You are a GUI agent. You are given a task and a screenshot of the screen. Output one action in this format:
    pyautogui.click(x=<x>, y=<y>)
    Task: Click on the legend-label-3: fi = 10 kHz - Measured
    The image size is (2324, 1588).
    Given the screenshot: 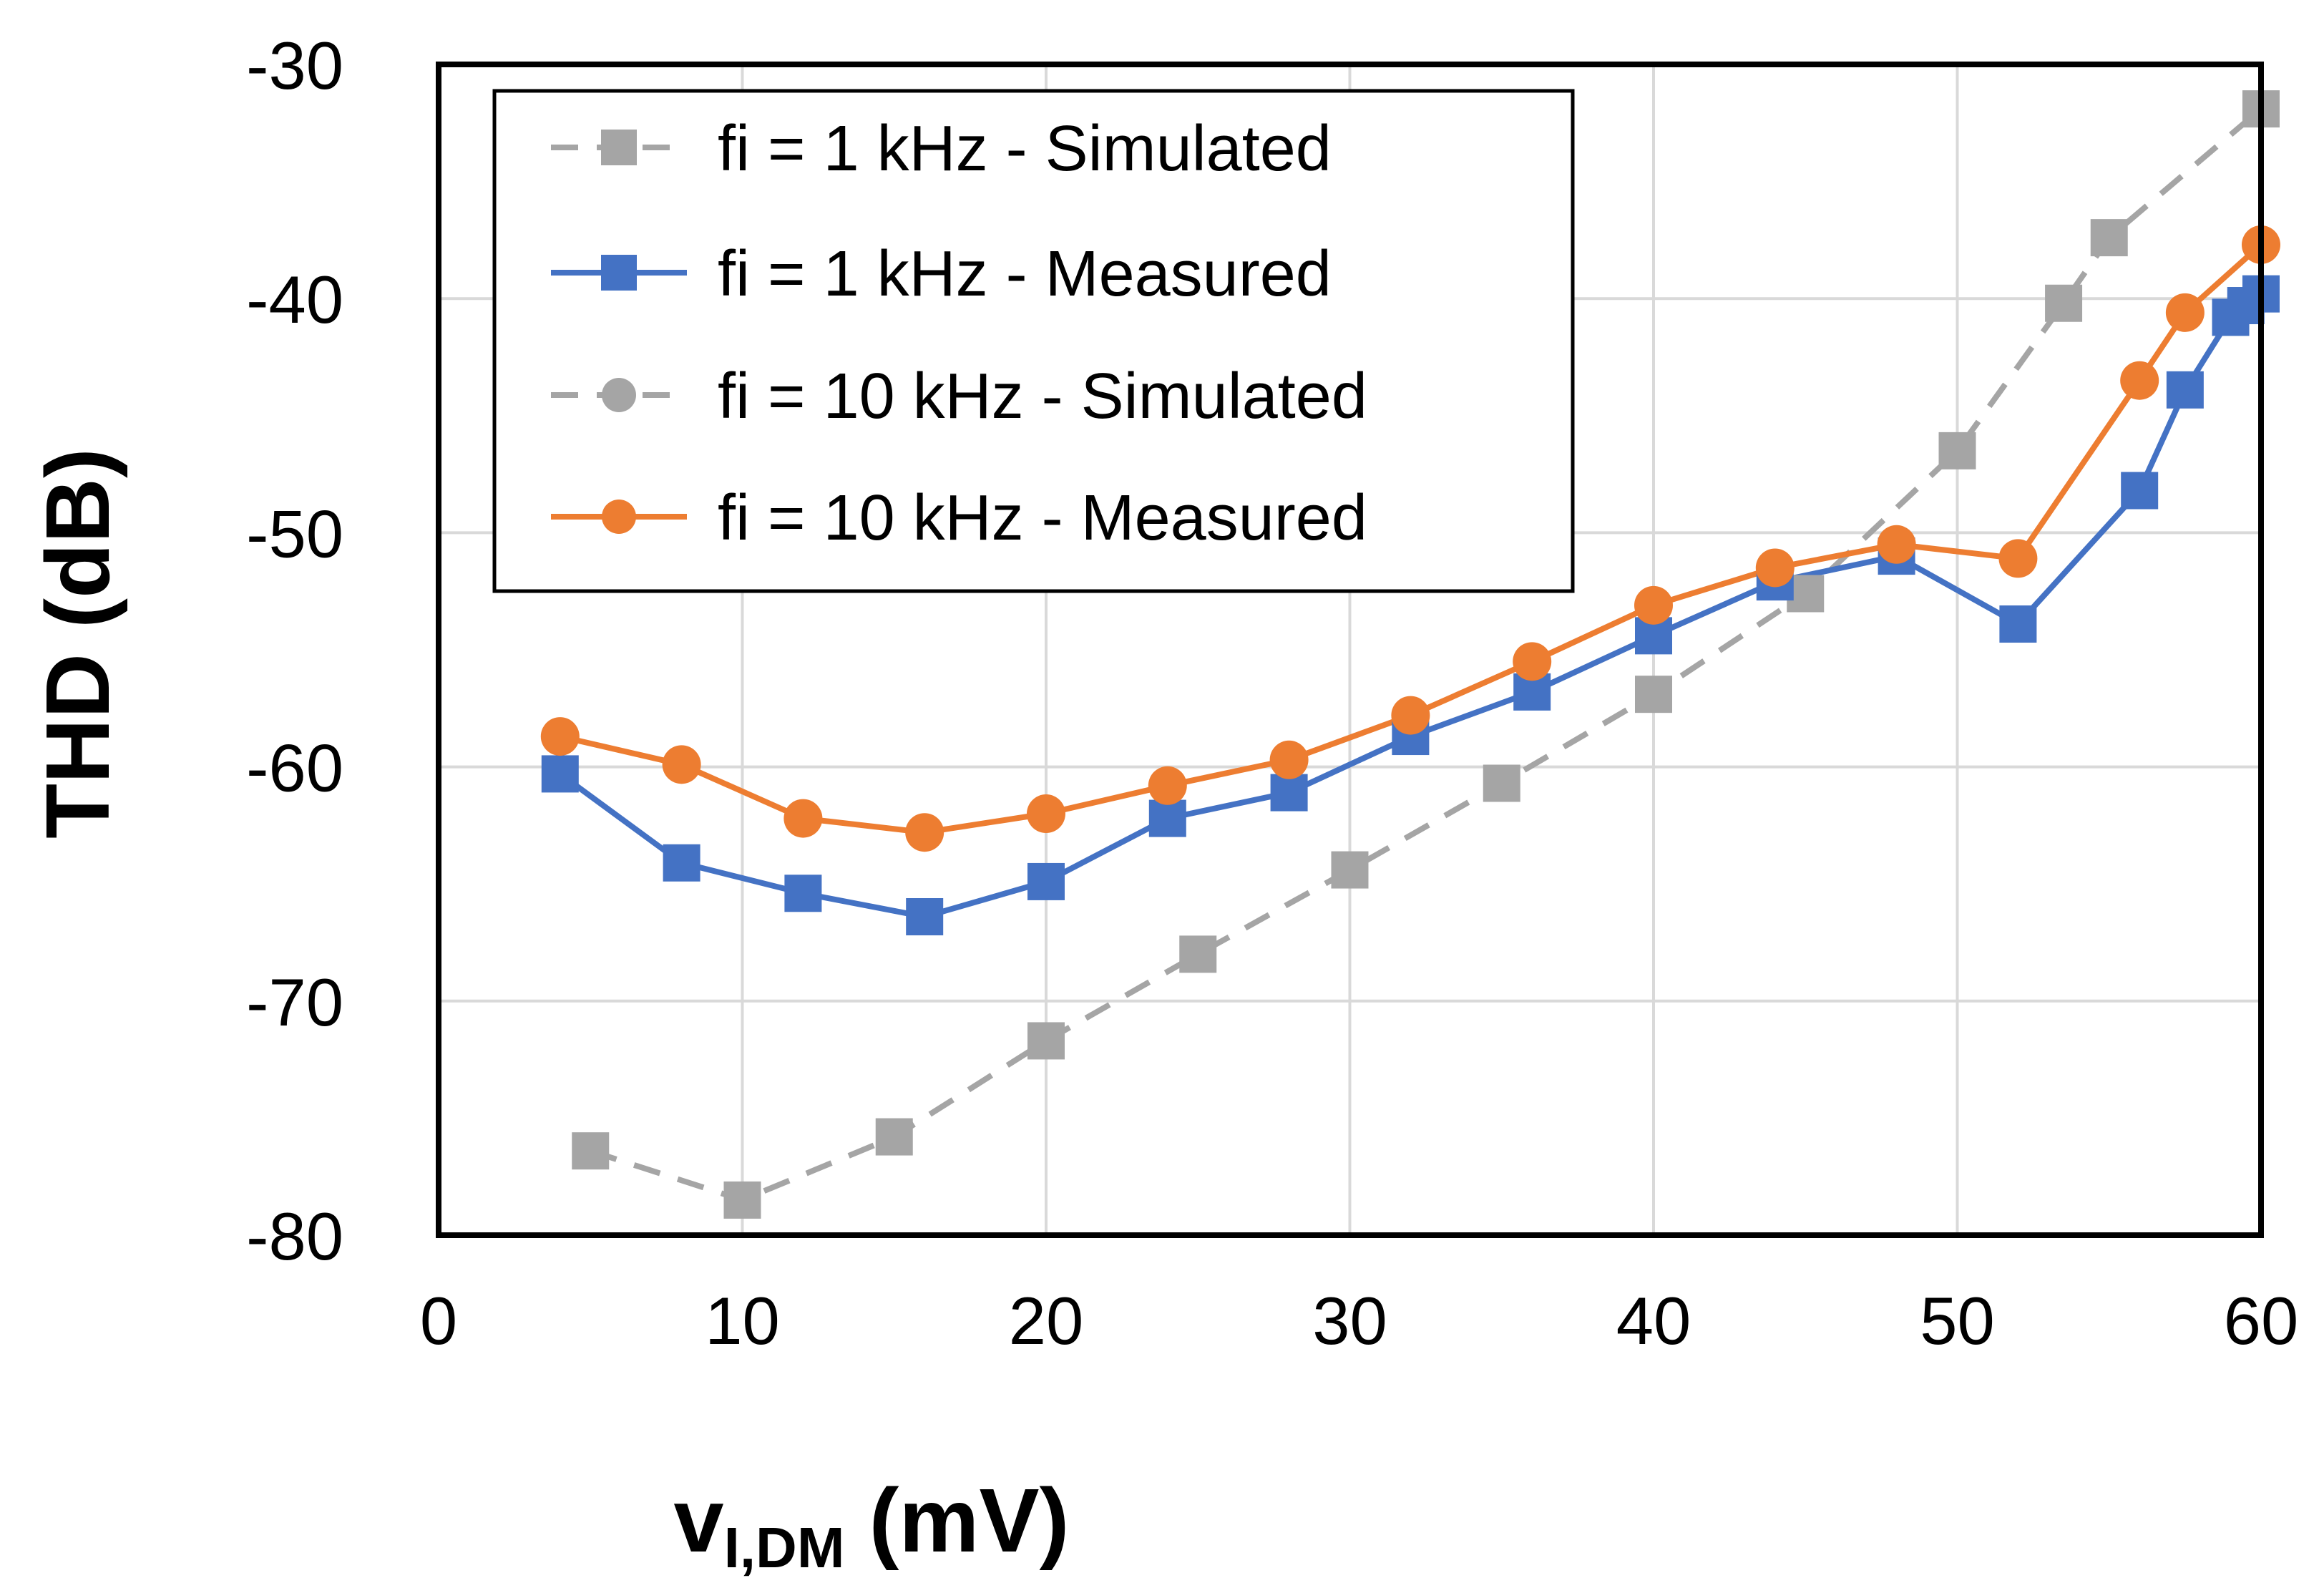 What is the action you would take?
    pyautogui.click(x=1042, y=518)
    